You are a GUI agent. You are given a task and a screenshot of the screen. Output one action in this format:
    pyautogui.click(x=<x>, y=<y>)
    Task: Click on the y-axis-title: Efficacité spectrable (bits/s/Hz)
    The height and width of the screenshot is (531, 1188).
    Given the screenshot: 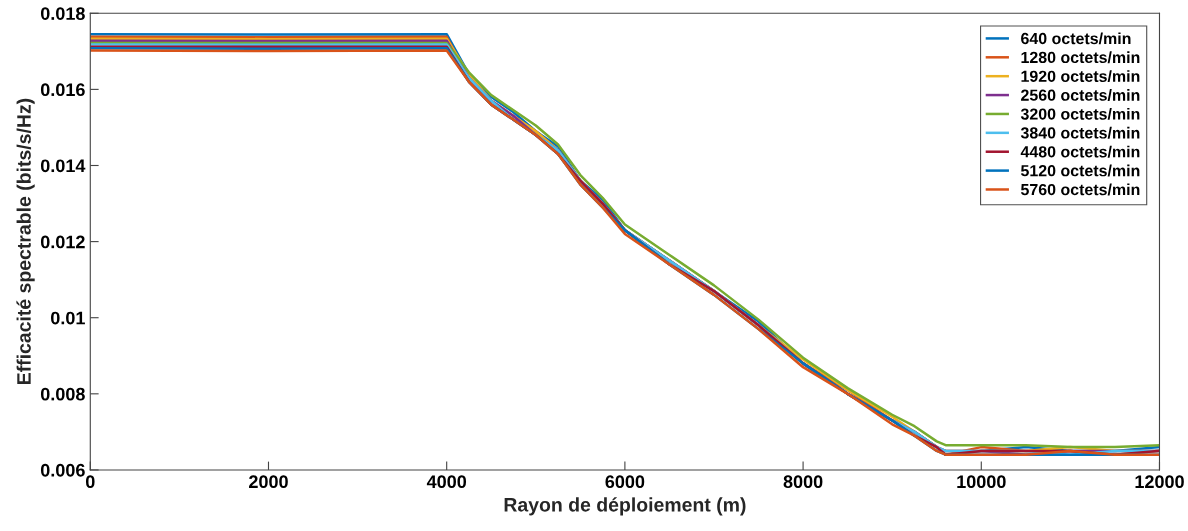 What is the action you would take?
    pyautogui.click(x=25, y=241)
    